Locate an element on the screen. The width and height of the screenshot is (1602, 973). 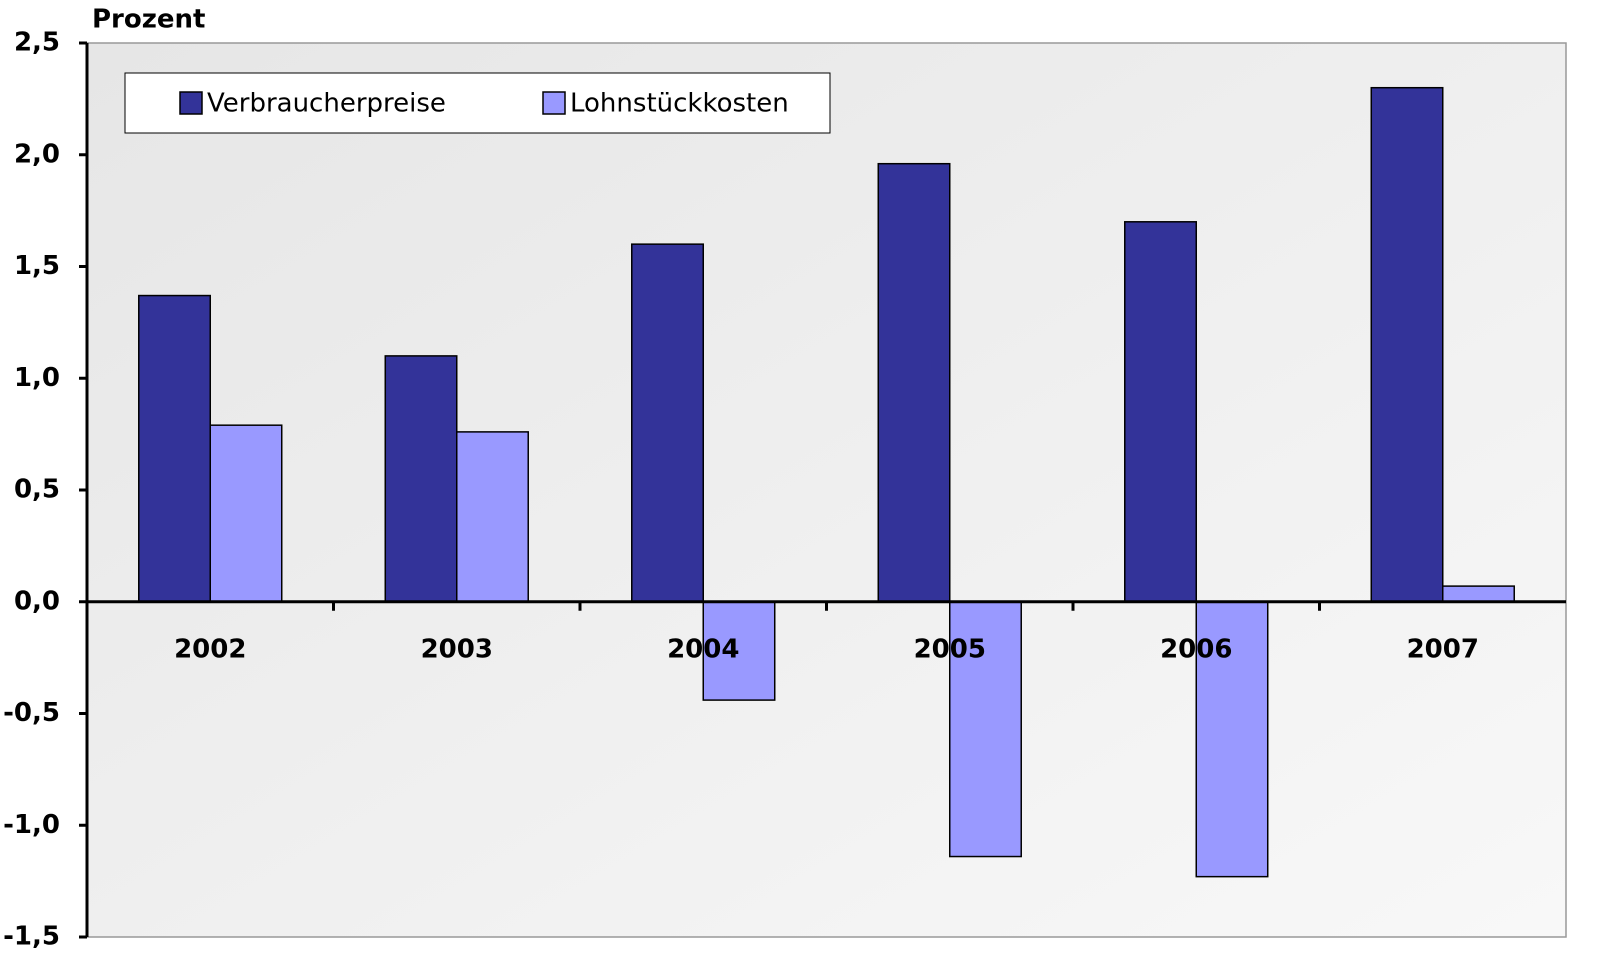
x-tick-label: 2006 is located at coordinates (1196, 649).